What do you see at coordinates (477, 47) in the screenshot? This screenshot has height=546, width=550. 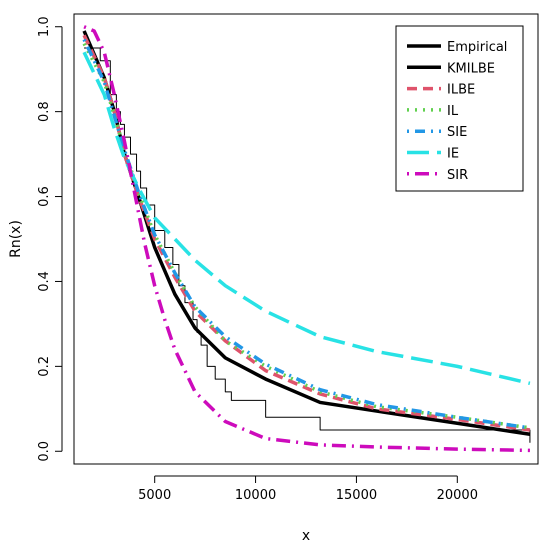 I see `legend-label: Empirical` at bounding box center [477, 47].